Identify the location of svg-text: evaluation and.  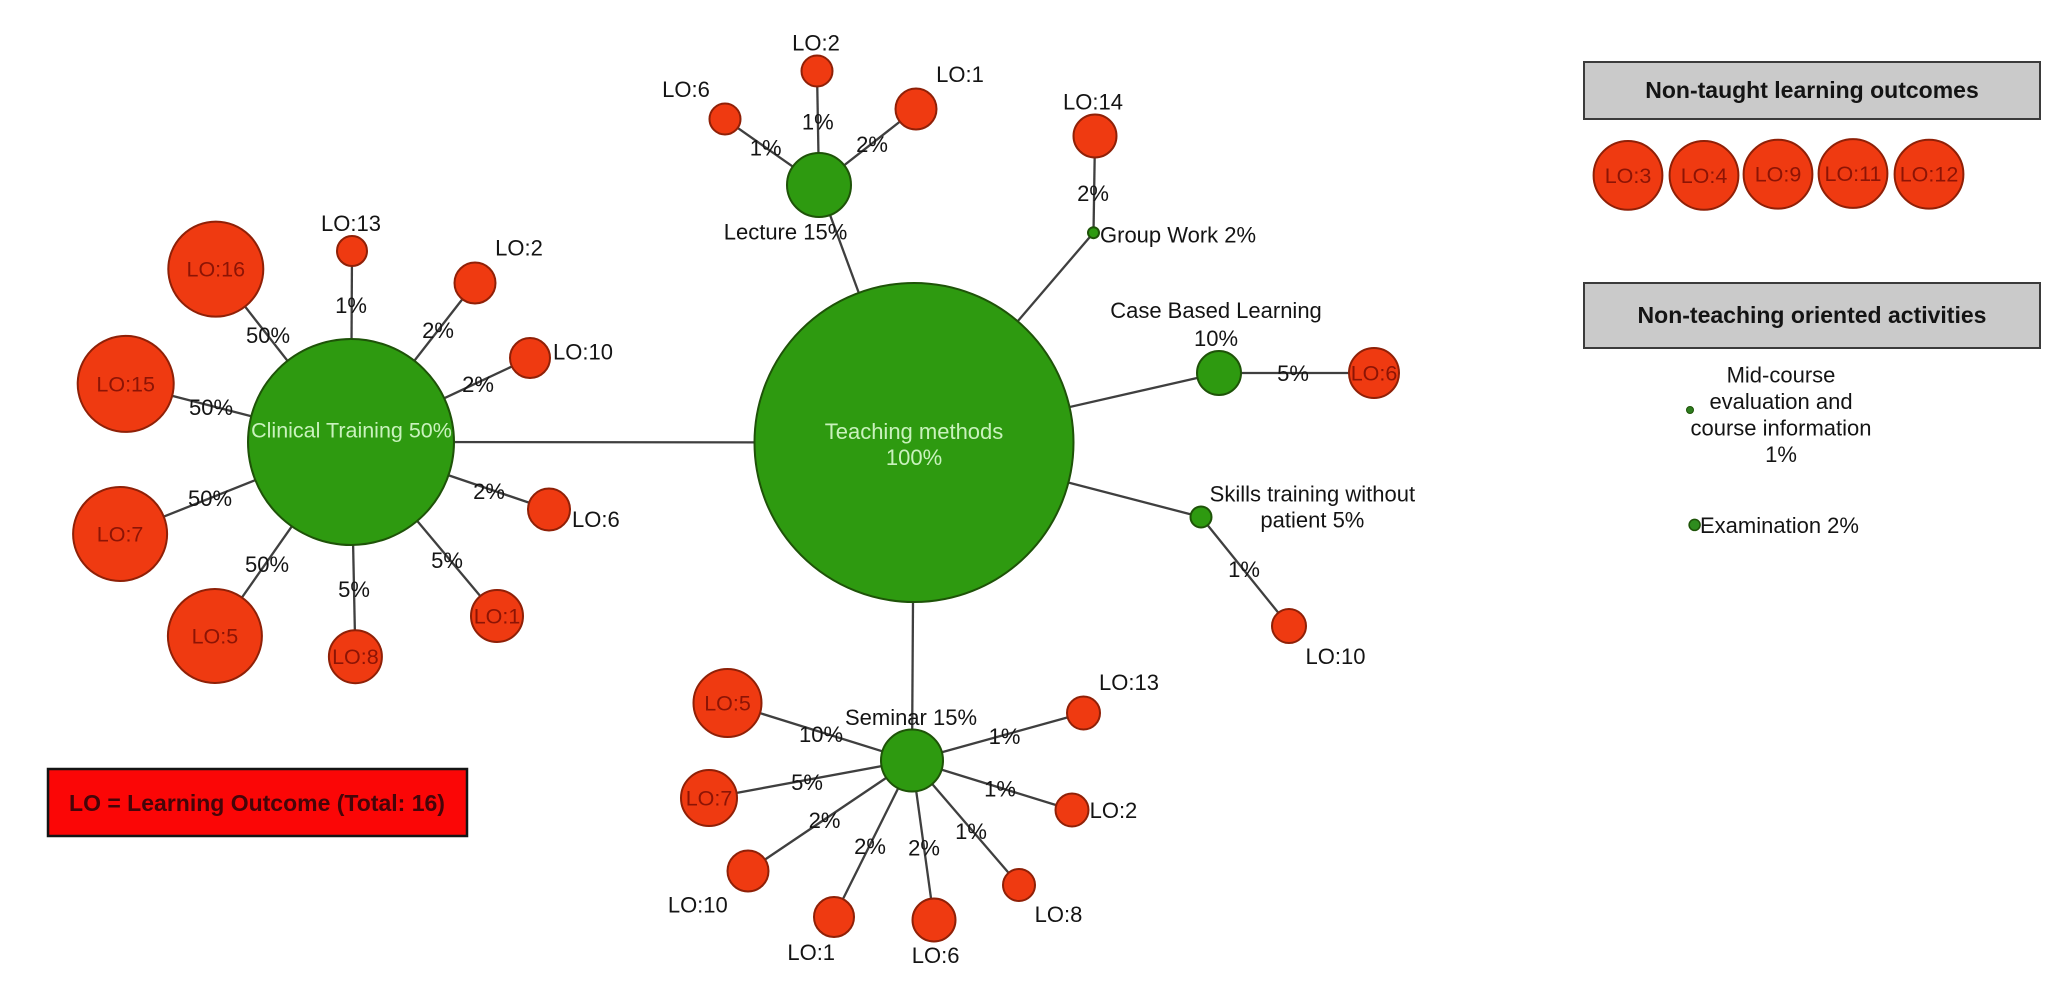
(1780, 401).